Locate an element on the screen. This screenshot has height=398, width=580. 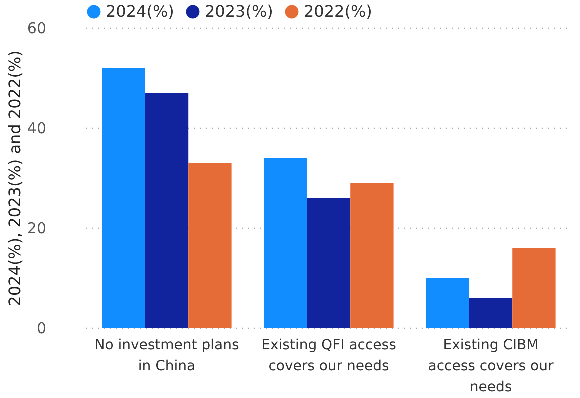
legend-label: 2022(%) is located at coordinates (338, 11).